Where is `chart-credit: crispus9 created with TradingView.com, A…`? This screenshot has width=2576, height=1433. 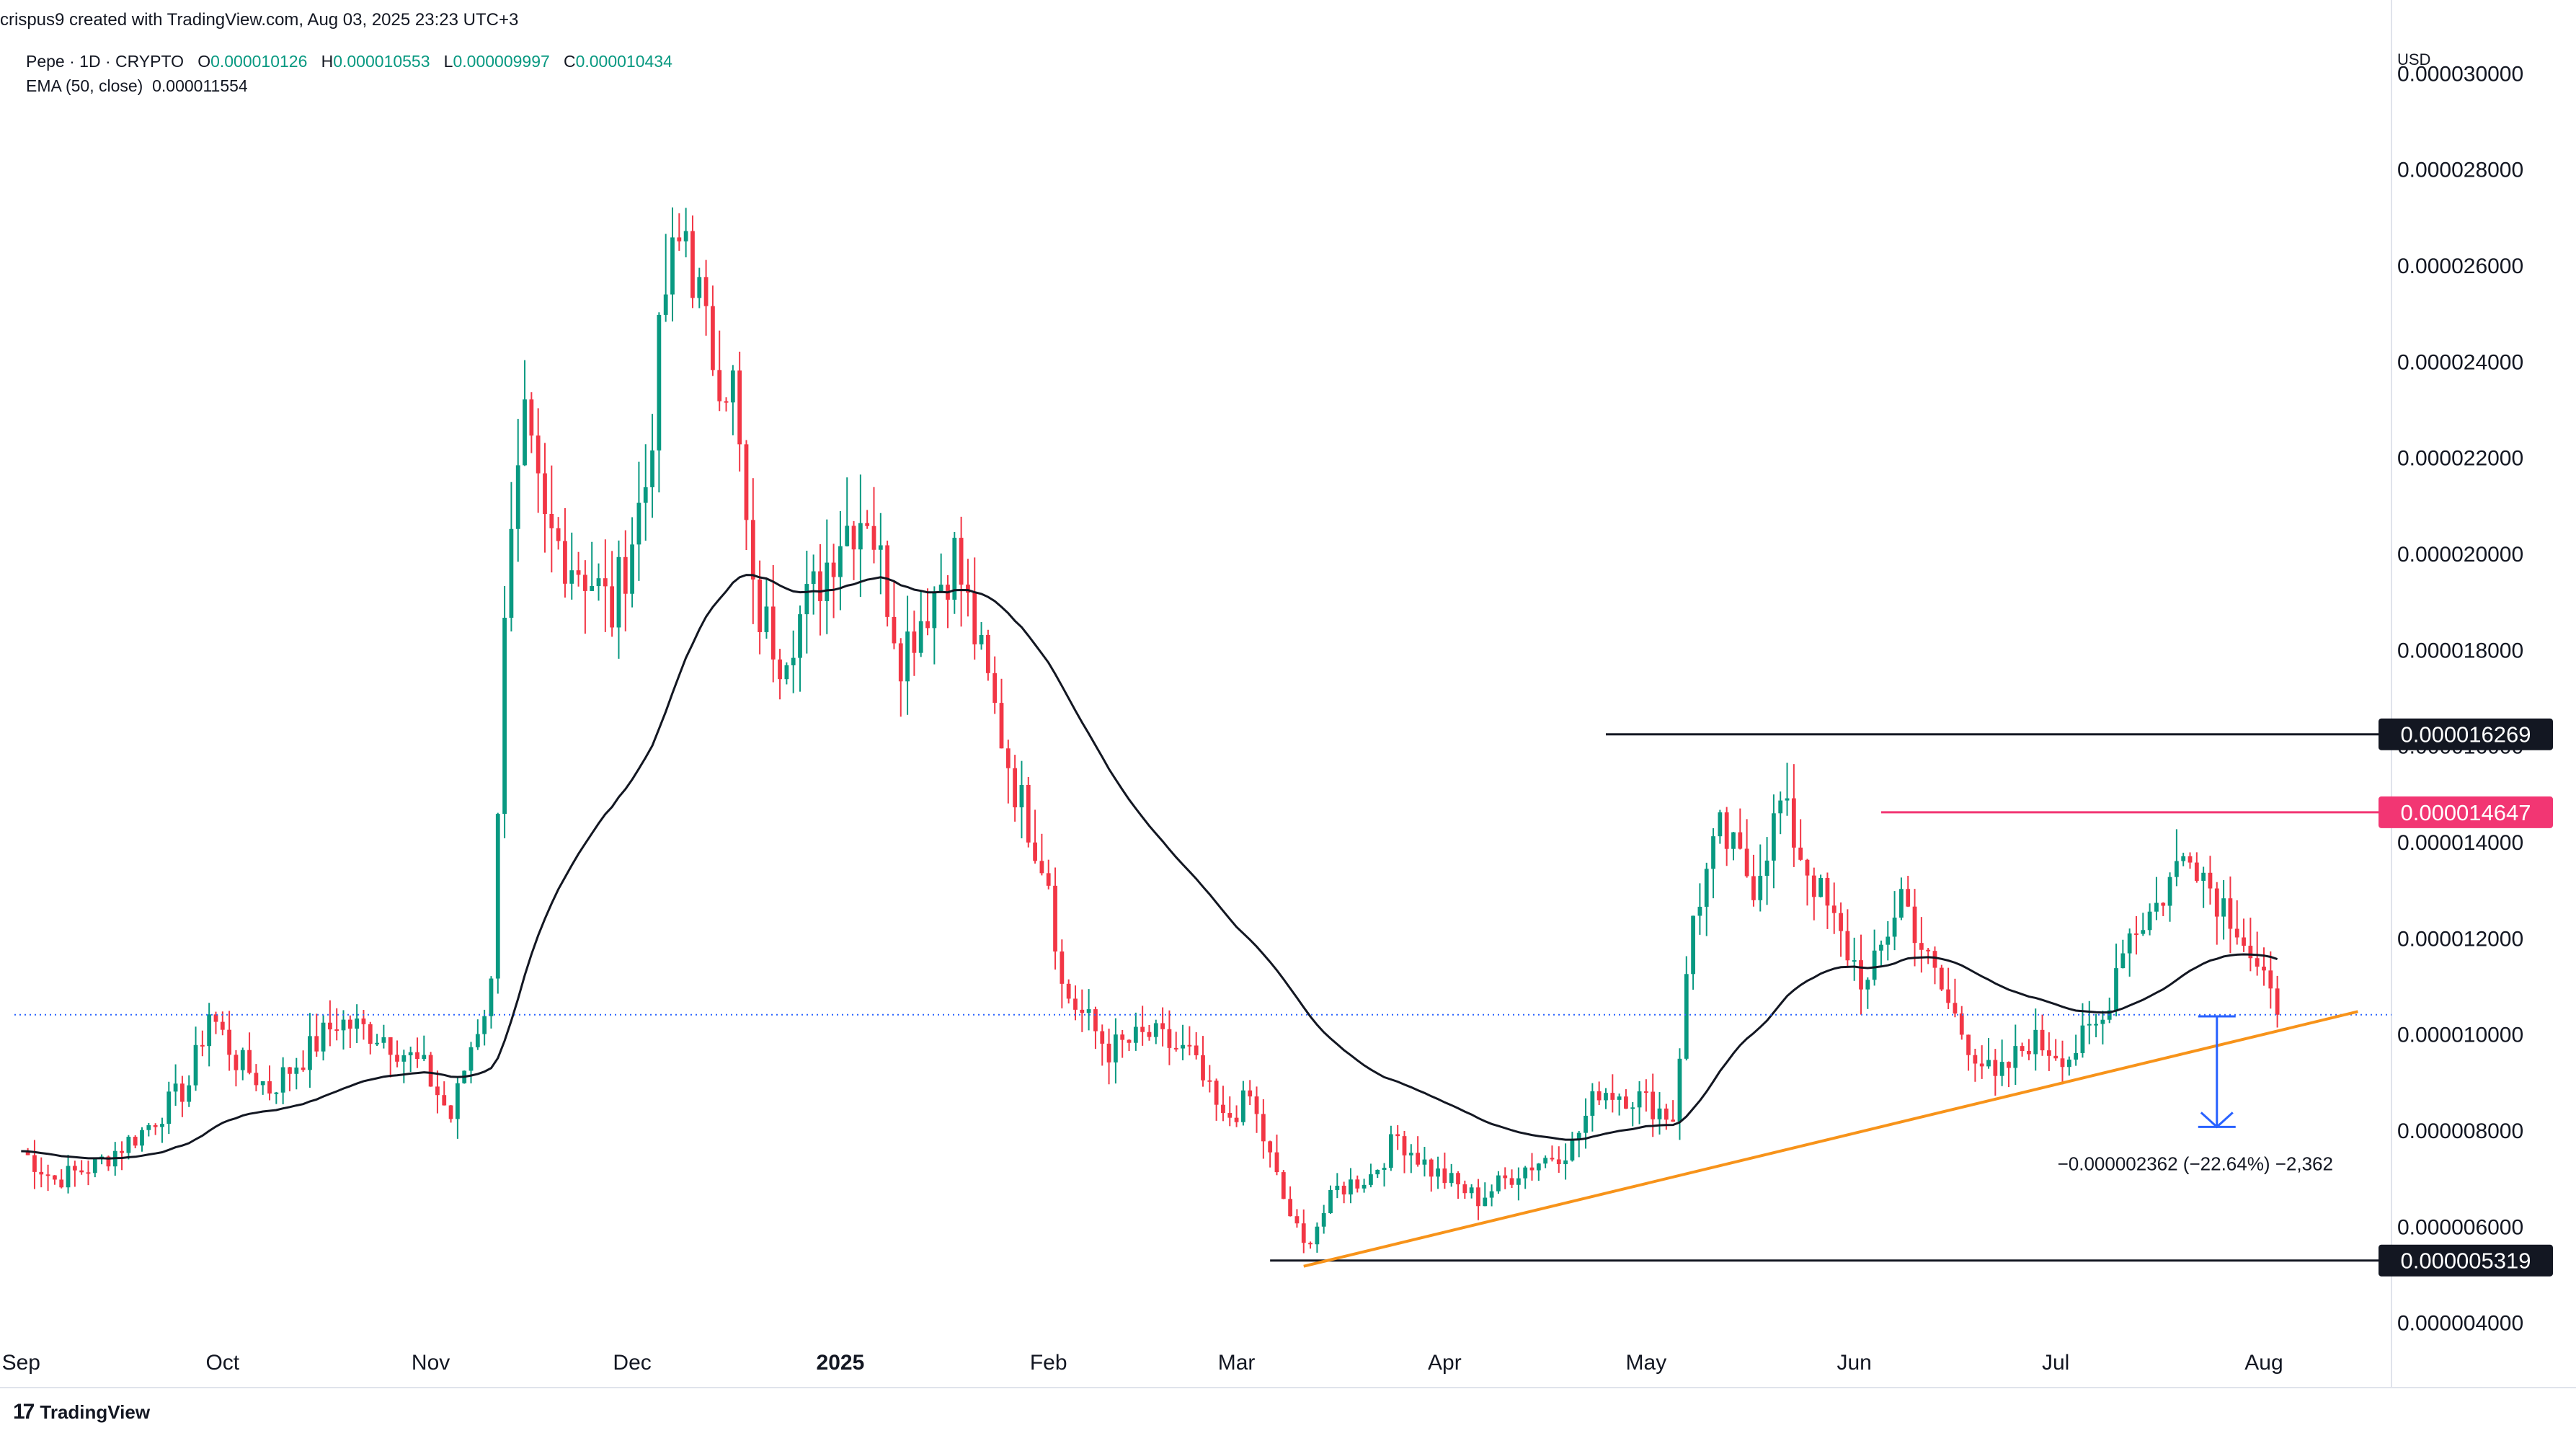 chart-credit: crispus9 created with TradingView.com, A… is located at coordinates (259, 20).